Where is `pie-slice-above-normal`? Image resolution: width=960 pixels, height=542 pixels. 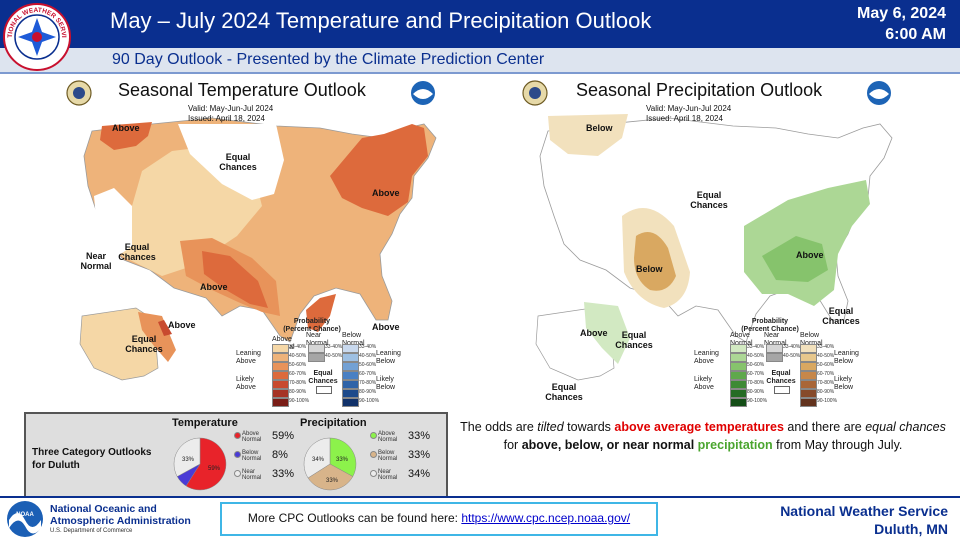 pie-slice-above-normal is located at coordinates (206, 464).